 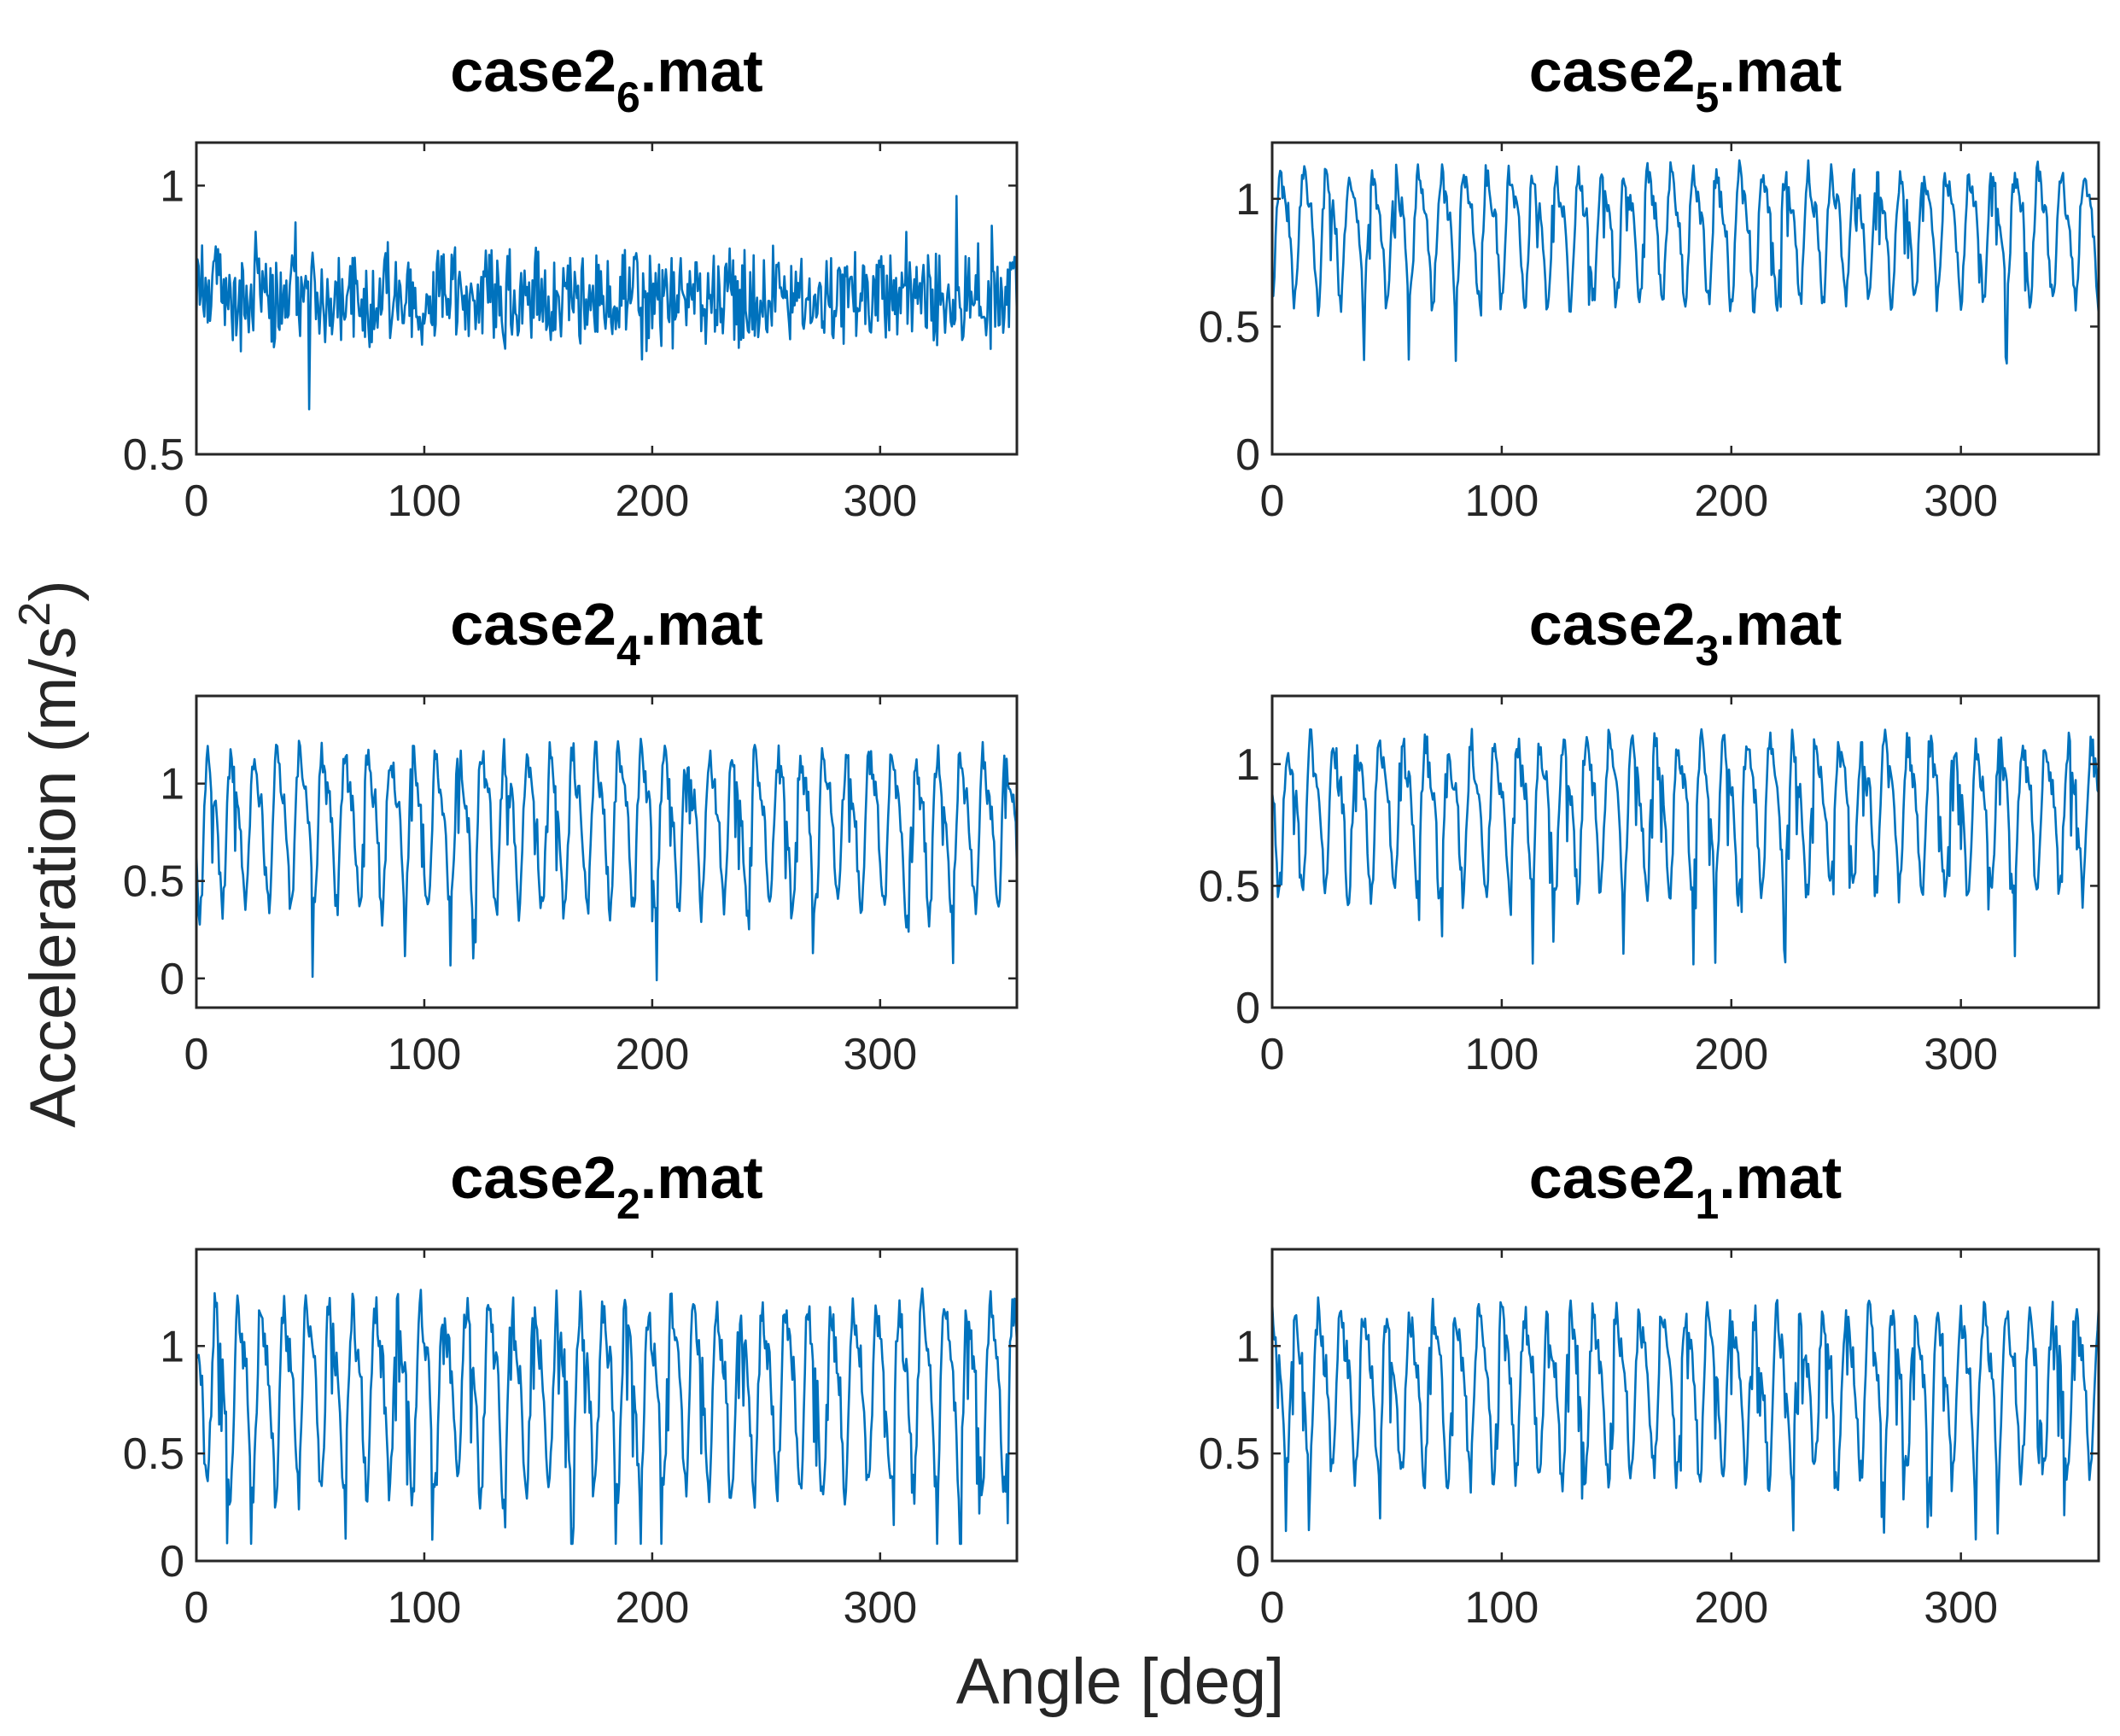 What do you see at coordinates (1707, 1204) in the screenshot?
I see `title-subscript: 1` at bounding box center [1707, 1204].